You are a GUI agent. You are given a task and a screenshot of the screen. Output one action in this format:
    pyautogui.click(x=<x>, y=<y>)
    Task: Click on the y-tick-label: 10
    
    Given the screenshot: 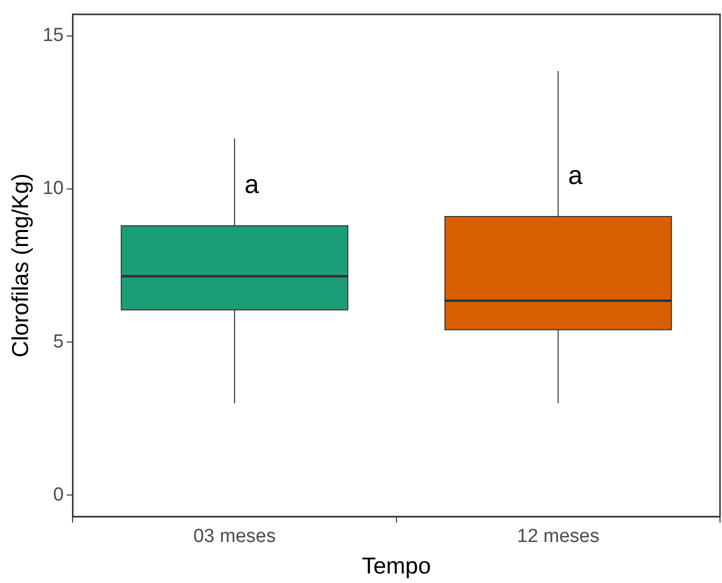 What is the action you would take?
    pyautogui.click(x=53, y=189)
    